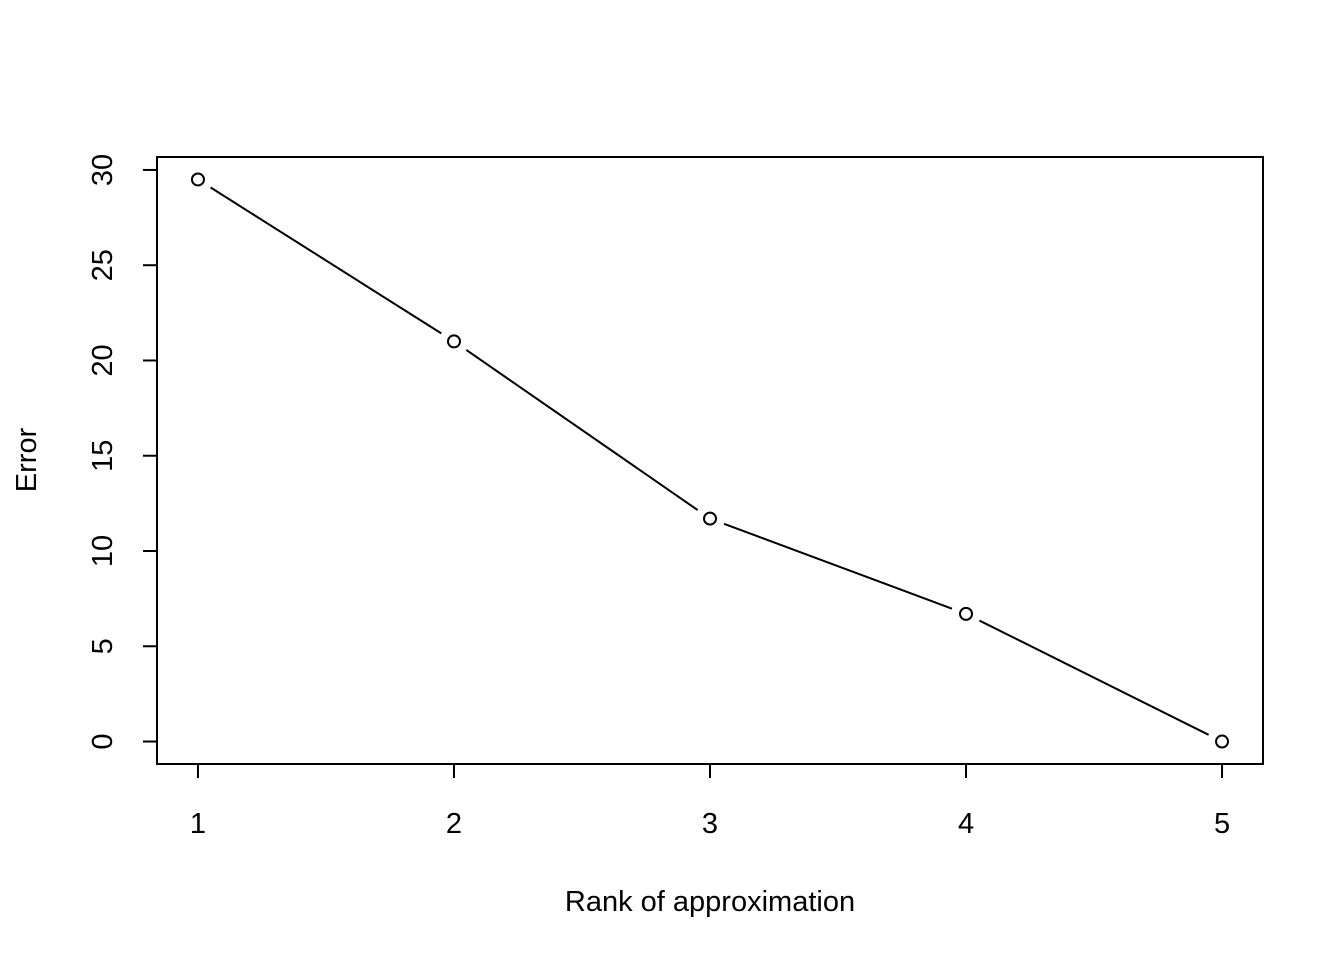  What do you see at coordinates (103, 741) in the screenshot?
I see `y-tick-label-0: 0` at bounding box center [103, 741].